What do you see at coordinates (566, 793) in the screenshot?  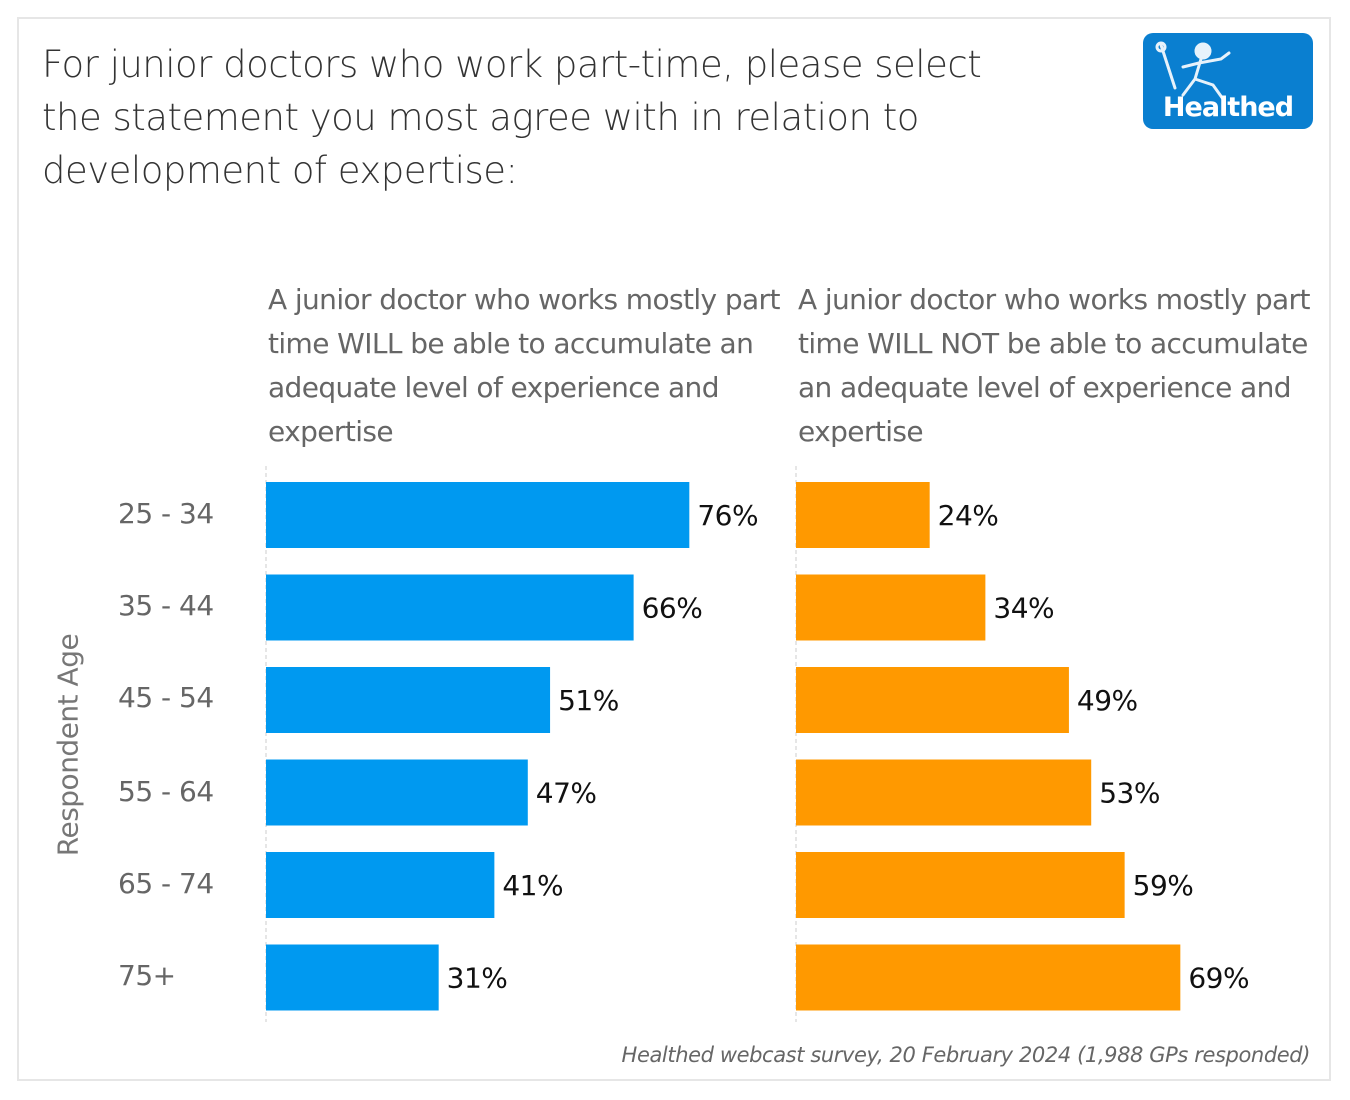 I see `data-label: 47%` at bounding box center [566, 793].